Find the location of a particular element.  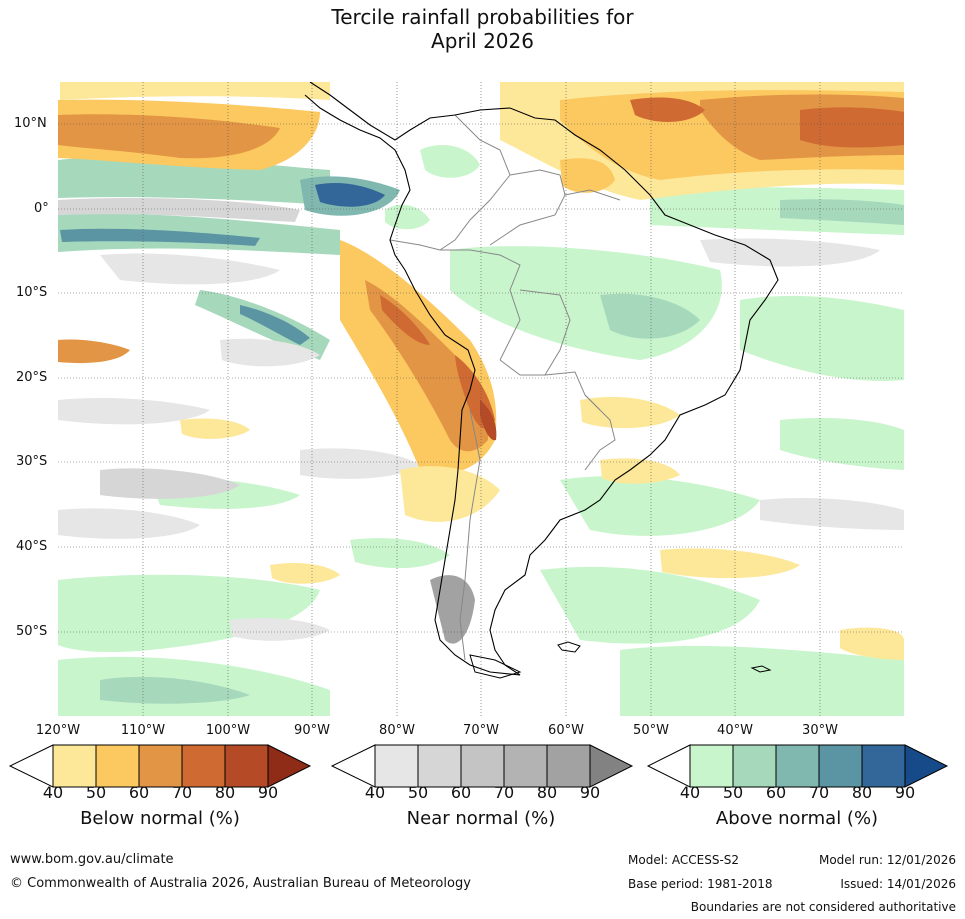

lat-label-30s: 30°S is located at coordinates (32, 461).